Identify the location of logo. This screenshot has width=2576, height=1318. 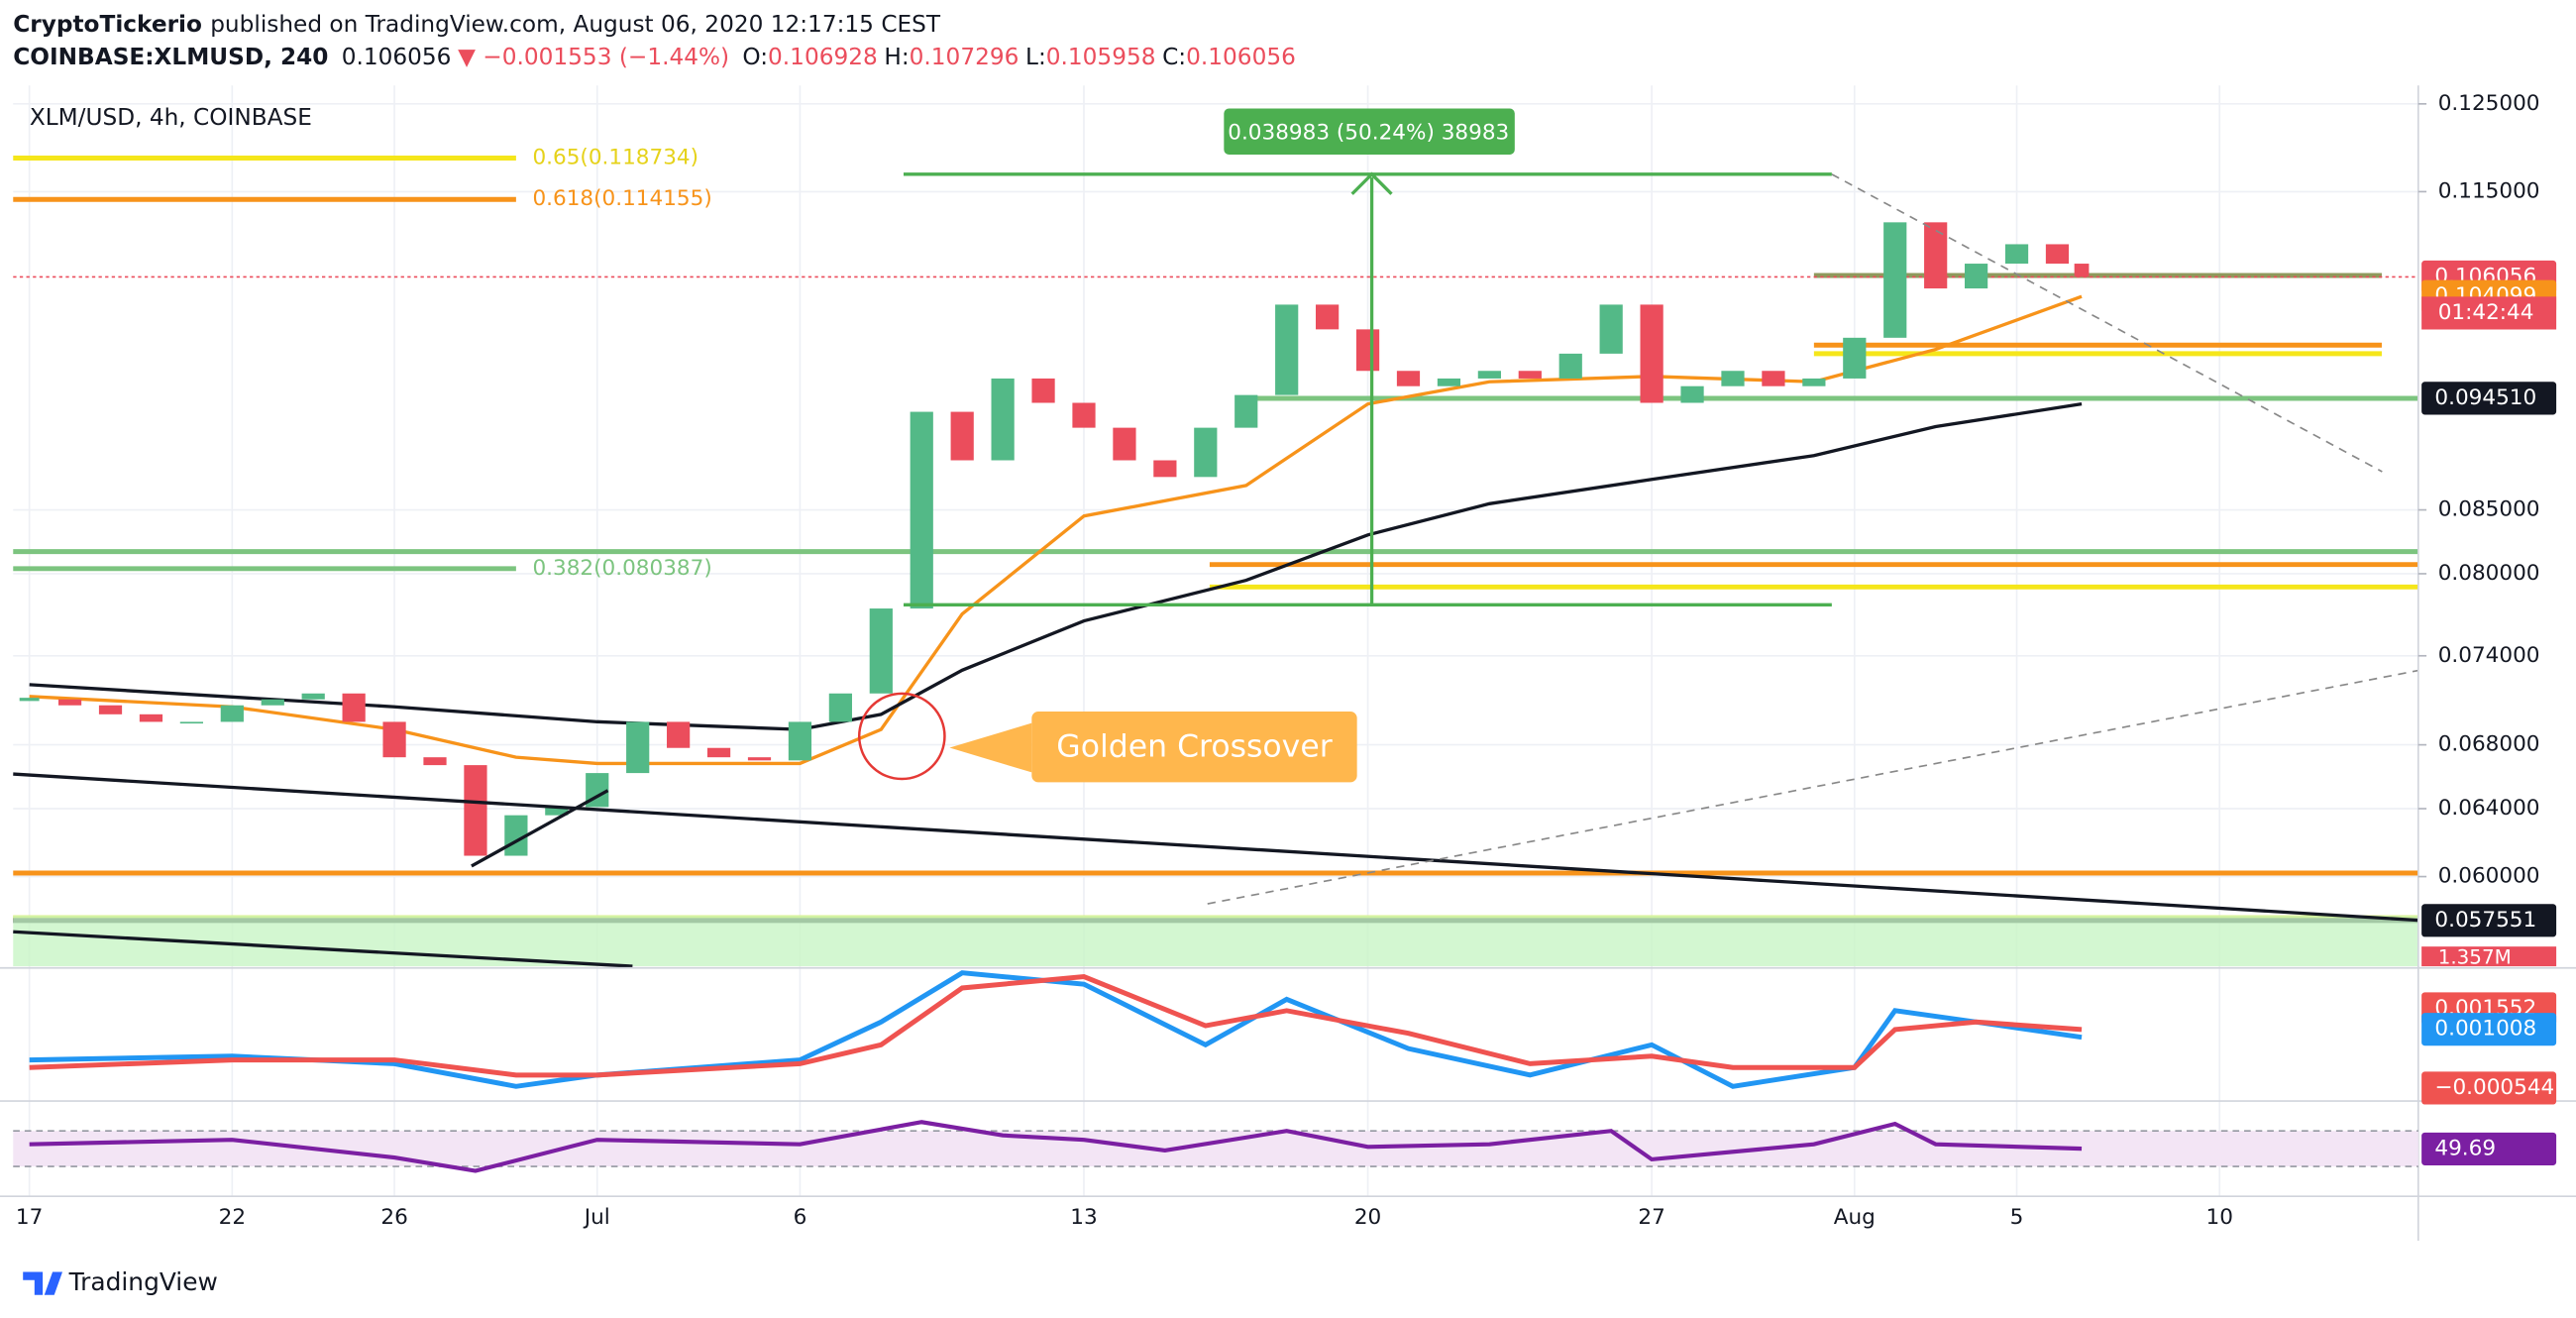
(43, 1283).